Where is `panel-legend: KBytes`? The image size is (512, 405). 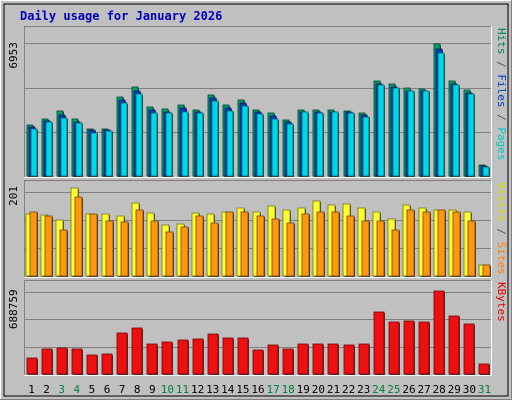
panel-legend: KBytes is located at coordinates (501, 302).